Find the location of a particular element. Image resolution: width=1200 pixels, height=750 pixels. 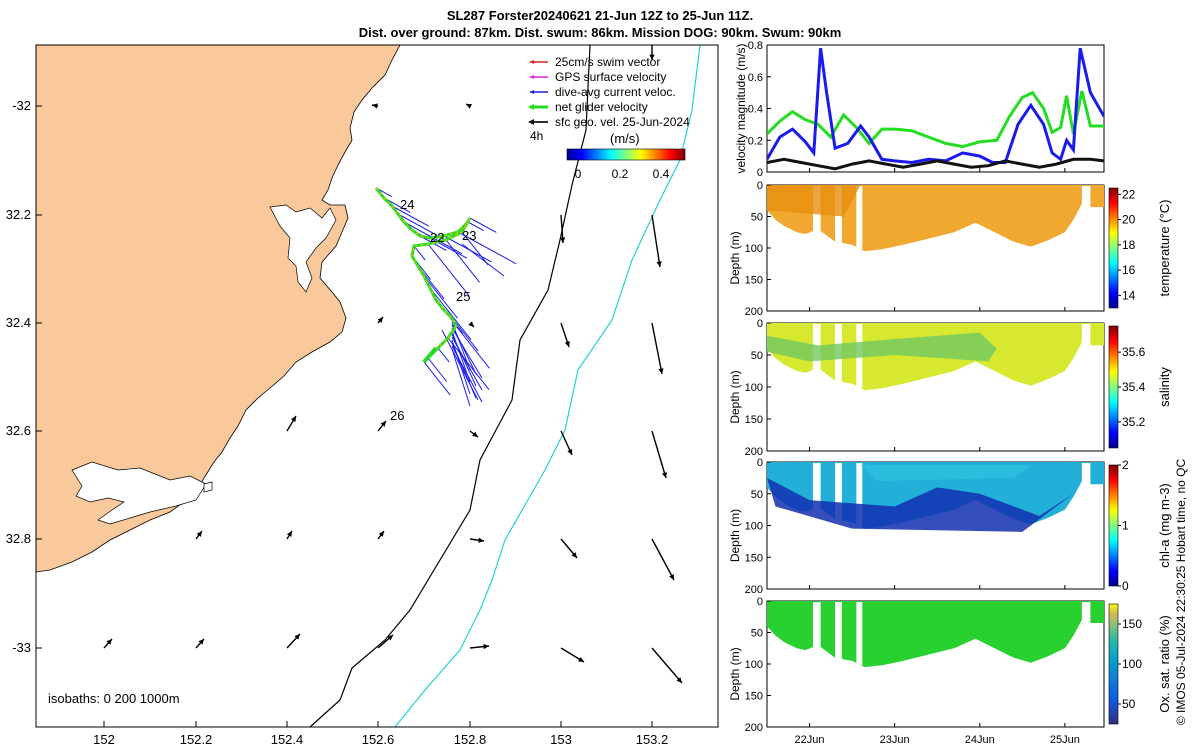

map-x-tick-label: 152 is located at coordinates (104, 739).